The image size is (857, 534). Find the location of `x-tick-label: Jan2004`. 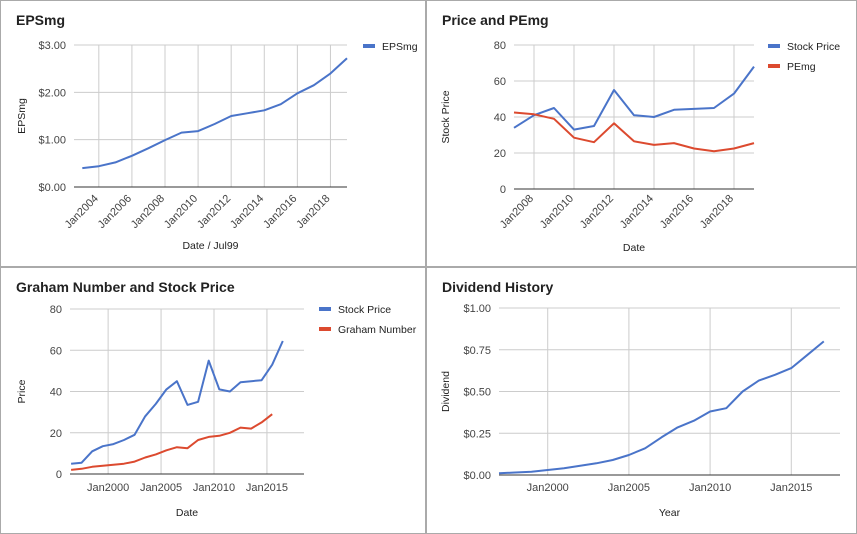

x-tick-label: Jan2004 is located at coordinates (82, 212).